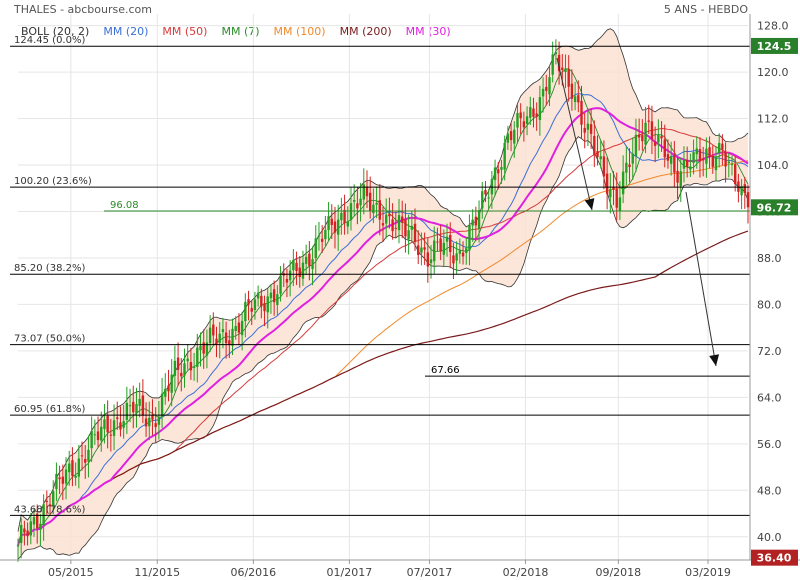 This screenshot has height=580, width=800. Describe the element at coordinates (428, 32) in the screenshot. I see `legend-mm30: MM (30)` at that location.